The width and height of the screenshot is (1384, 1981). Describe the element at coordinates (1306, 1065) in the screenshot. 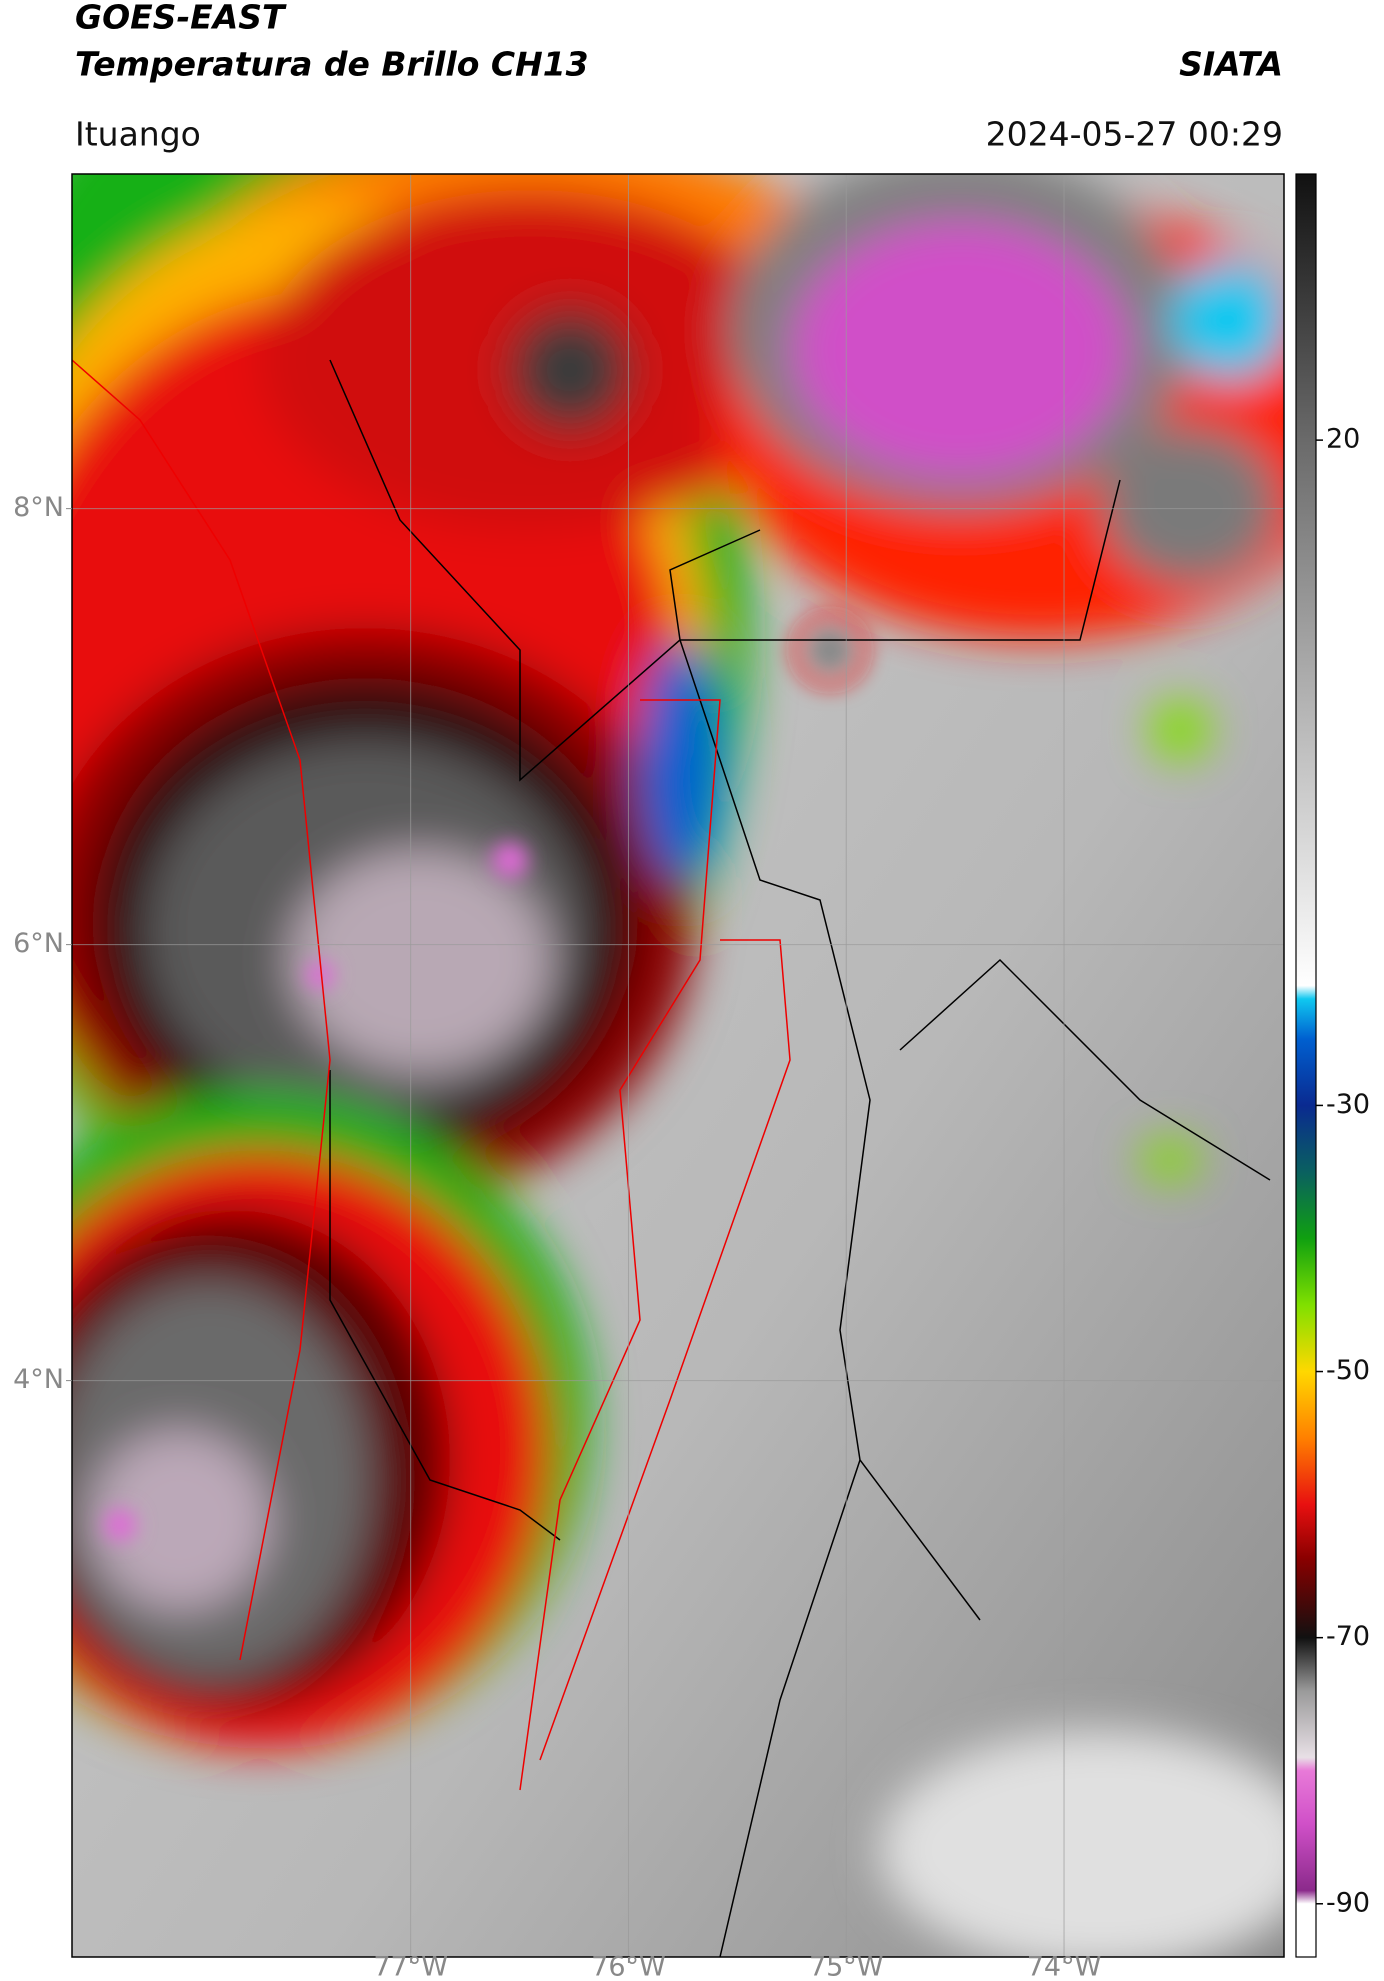

I see `colorbar` at that location.